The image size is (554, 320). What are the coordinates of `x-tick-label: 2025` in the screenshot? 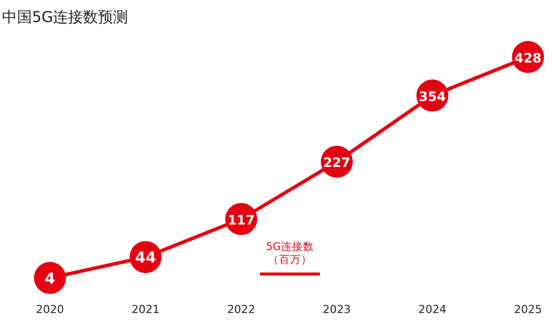 It's located at (528, 309).